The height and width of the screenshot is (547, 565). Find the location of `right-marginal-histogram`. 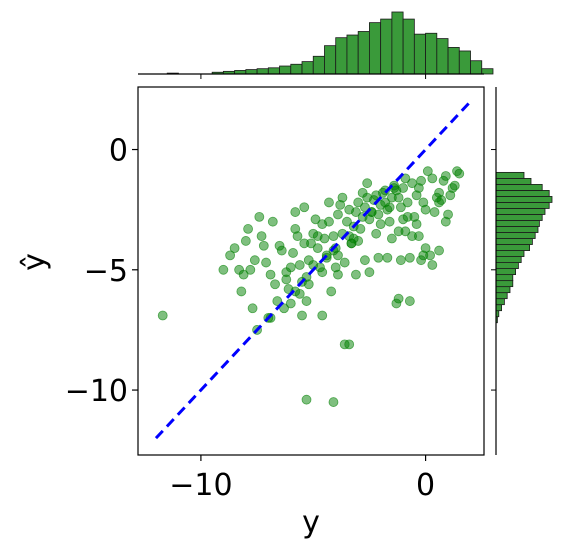

right-marginal-histogram is located at coordinates (524, 247).